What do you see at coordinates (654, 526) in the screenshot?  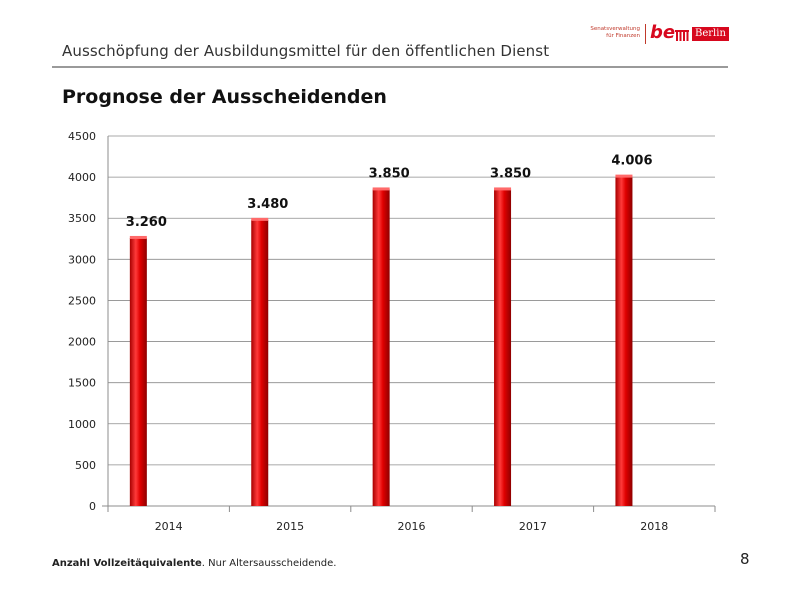 I see `x-tick-label: 2018` at bounding box center [654, 526].